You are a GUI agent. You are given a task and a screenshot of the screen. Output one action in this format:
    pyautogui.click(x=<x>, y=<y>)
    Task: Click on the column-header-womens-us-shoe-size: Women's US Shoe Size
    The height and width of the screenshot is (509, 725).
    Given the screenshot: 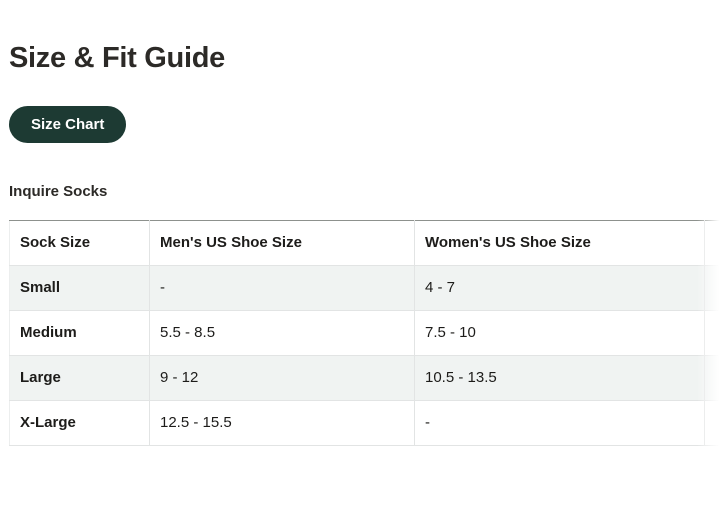 What is the action you would take?
    pyautogui.click(x=559, y=243)
    